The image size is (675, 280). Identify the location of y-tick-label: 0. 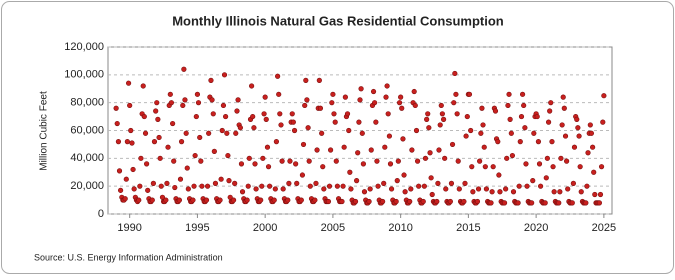
(101, 214).